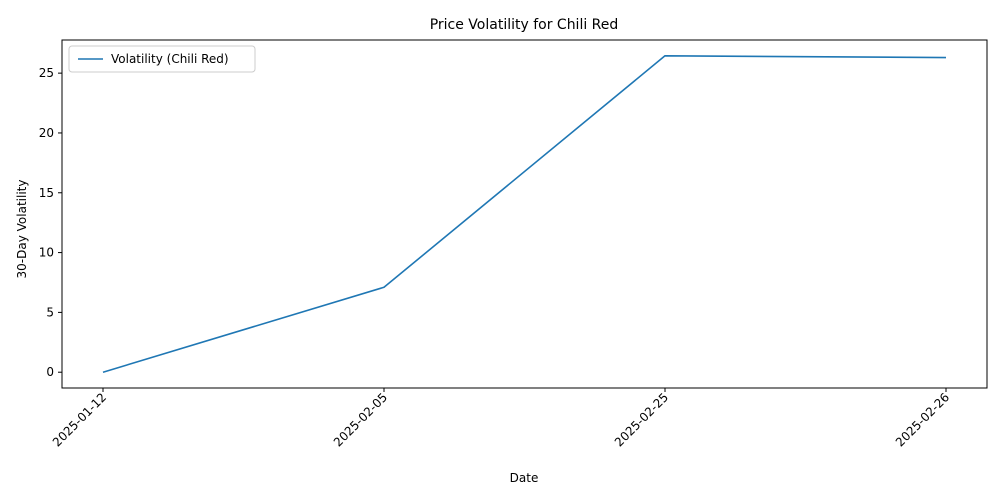 The height and width of the screenshot is (500, 1000). I want to click on y-axis-label: 30-Day Volatility, so click(22, 229).